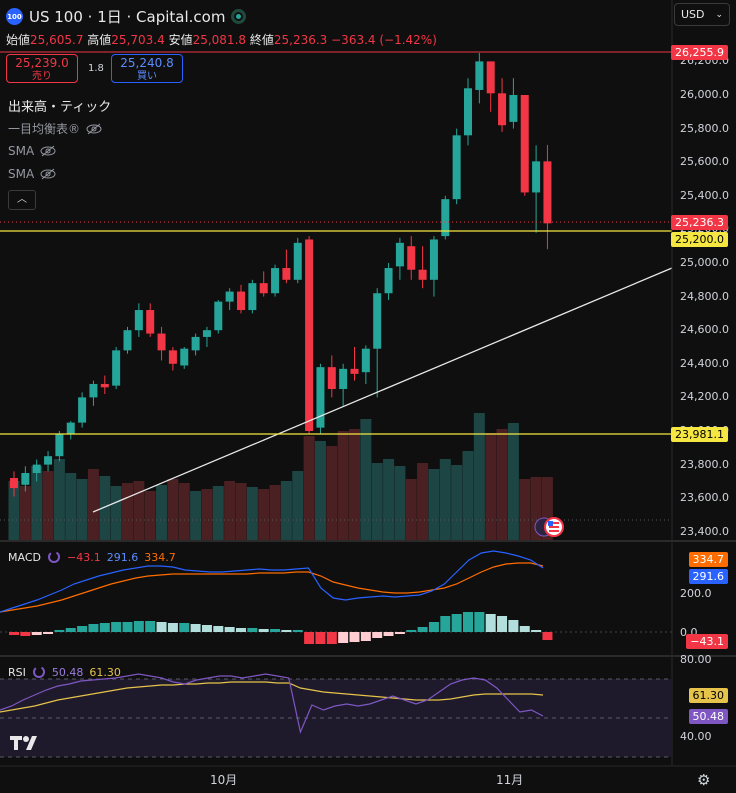  Describe the element at coordinates (105, 672) in the screenshot. I see `rsi-ma-value: 61.30` at that location.